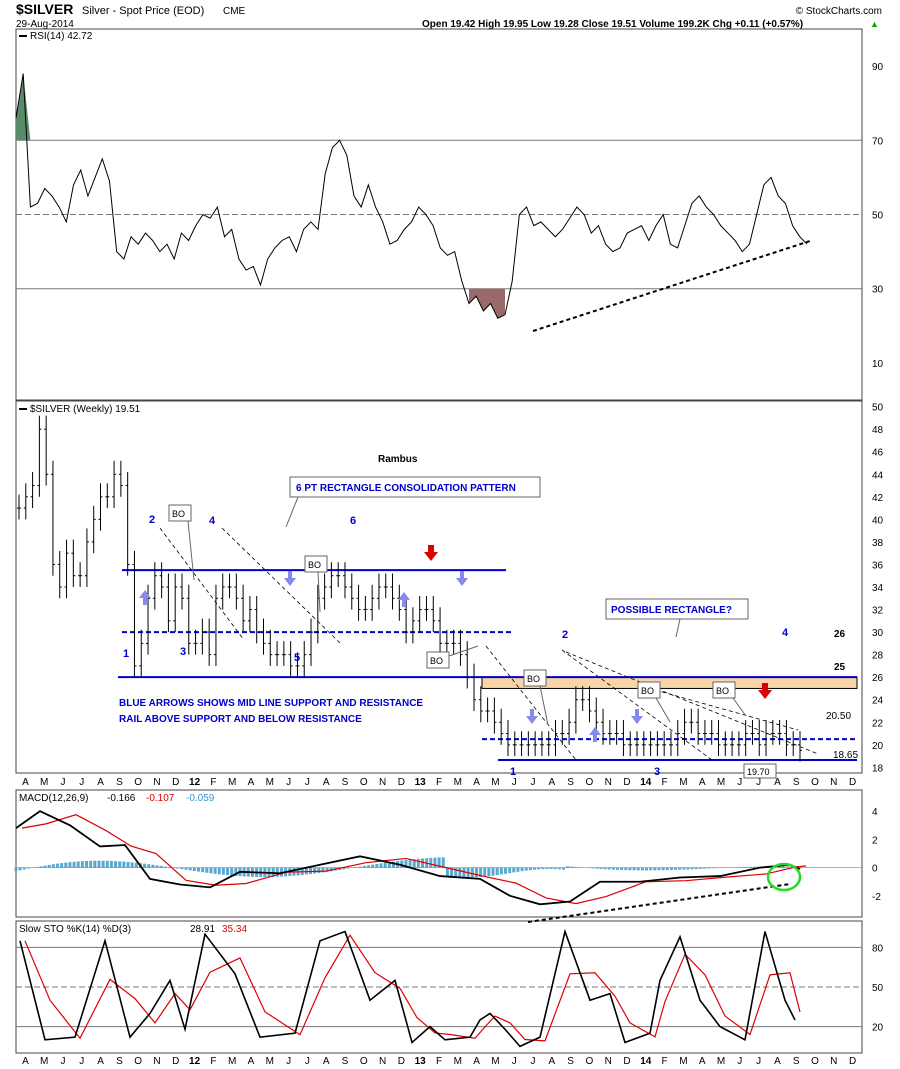  What do you see at coordinates (878, 453) in the screenshot?
I see `price-y-tick-46: 46` at bounding box center [878, 453].